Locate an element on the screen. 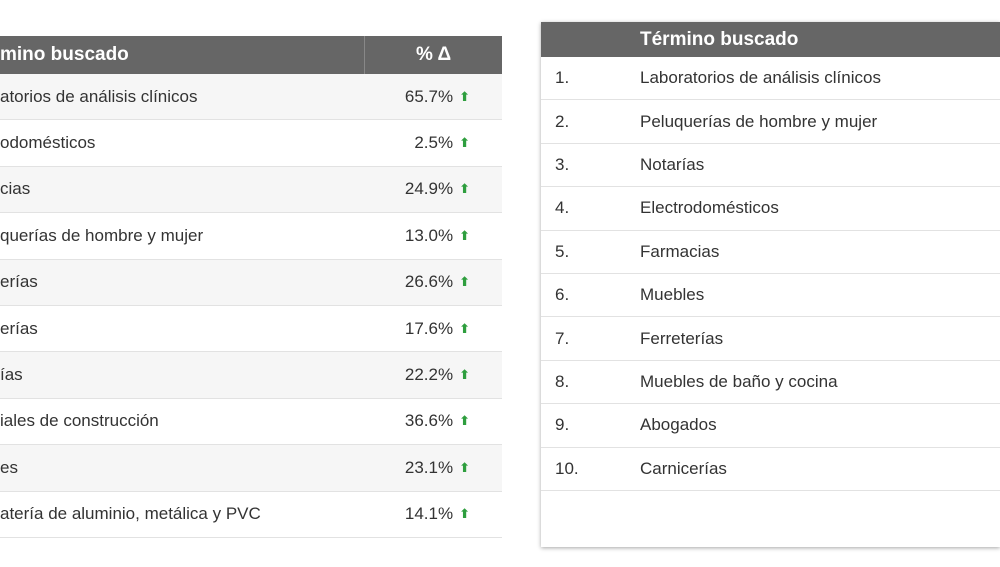 This screenshot has width=1000, height=567. change-cell: 24.9% ⬆ is located at coordinates (437, 189).